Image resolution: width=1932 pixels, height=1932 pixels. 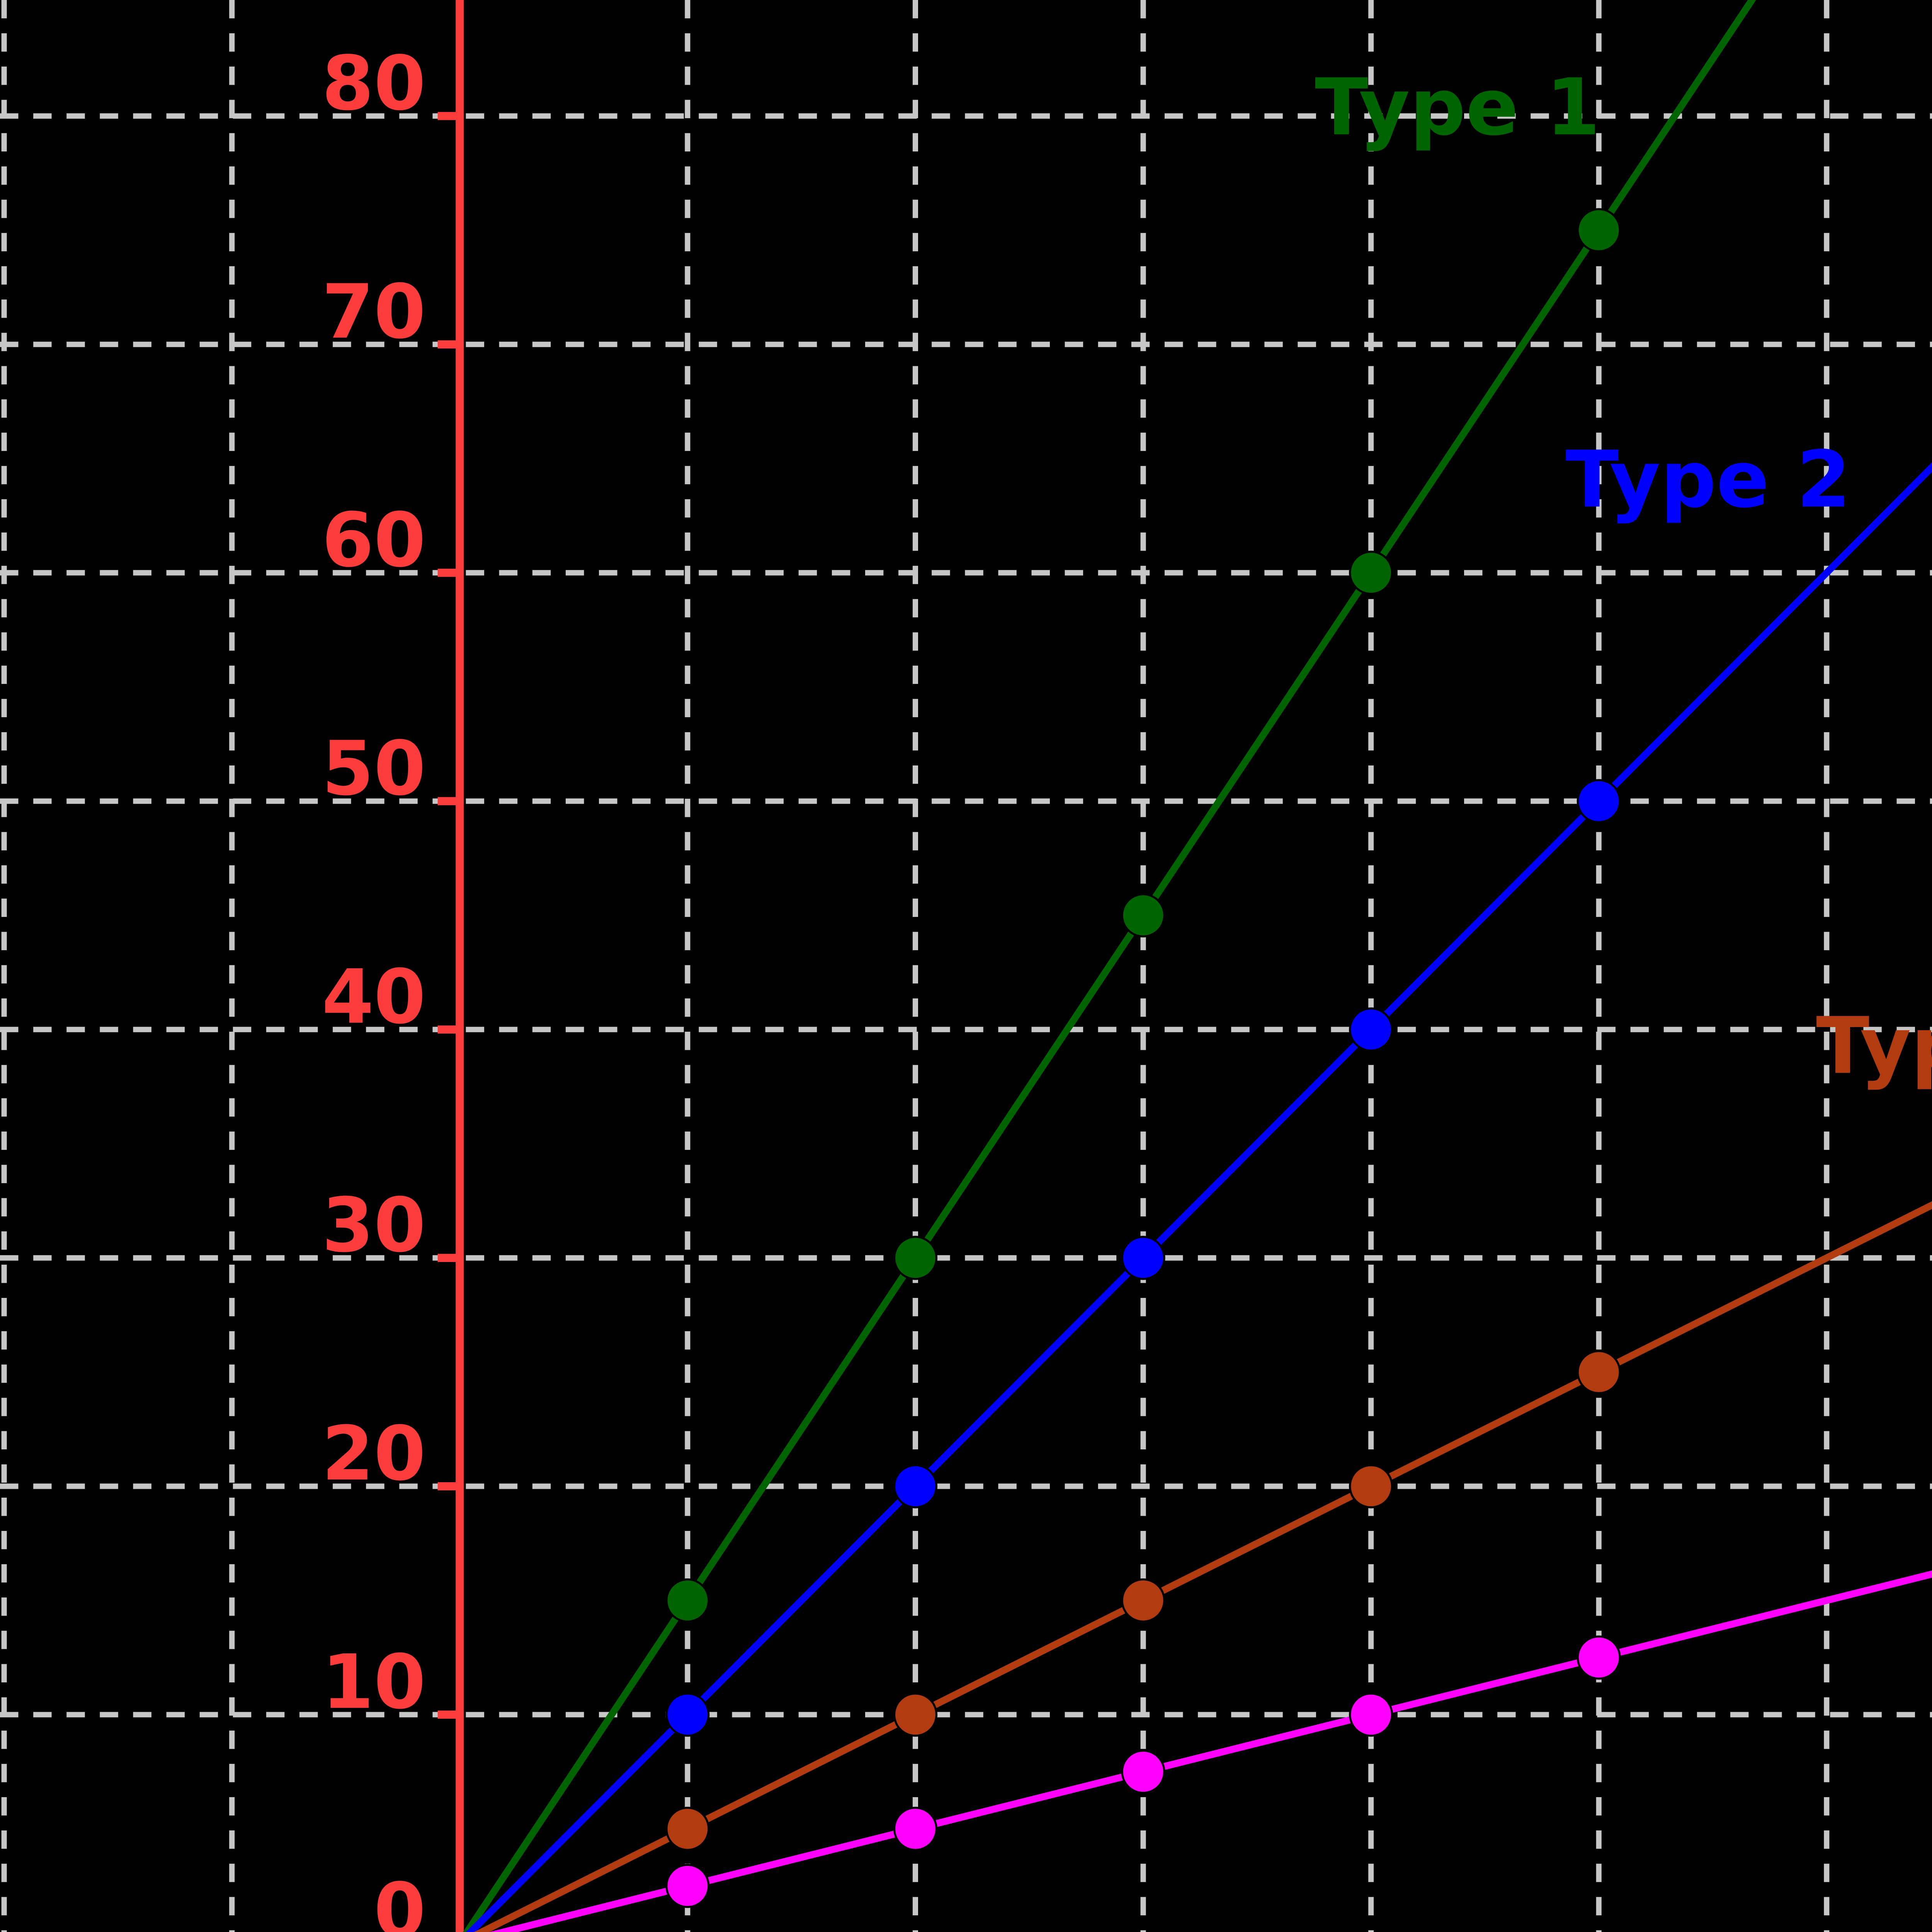 What do you see at coordinates (915, 1714) in the screenshot?
I see `data-point-type-3-x10` at bounding box center [915, 1714].